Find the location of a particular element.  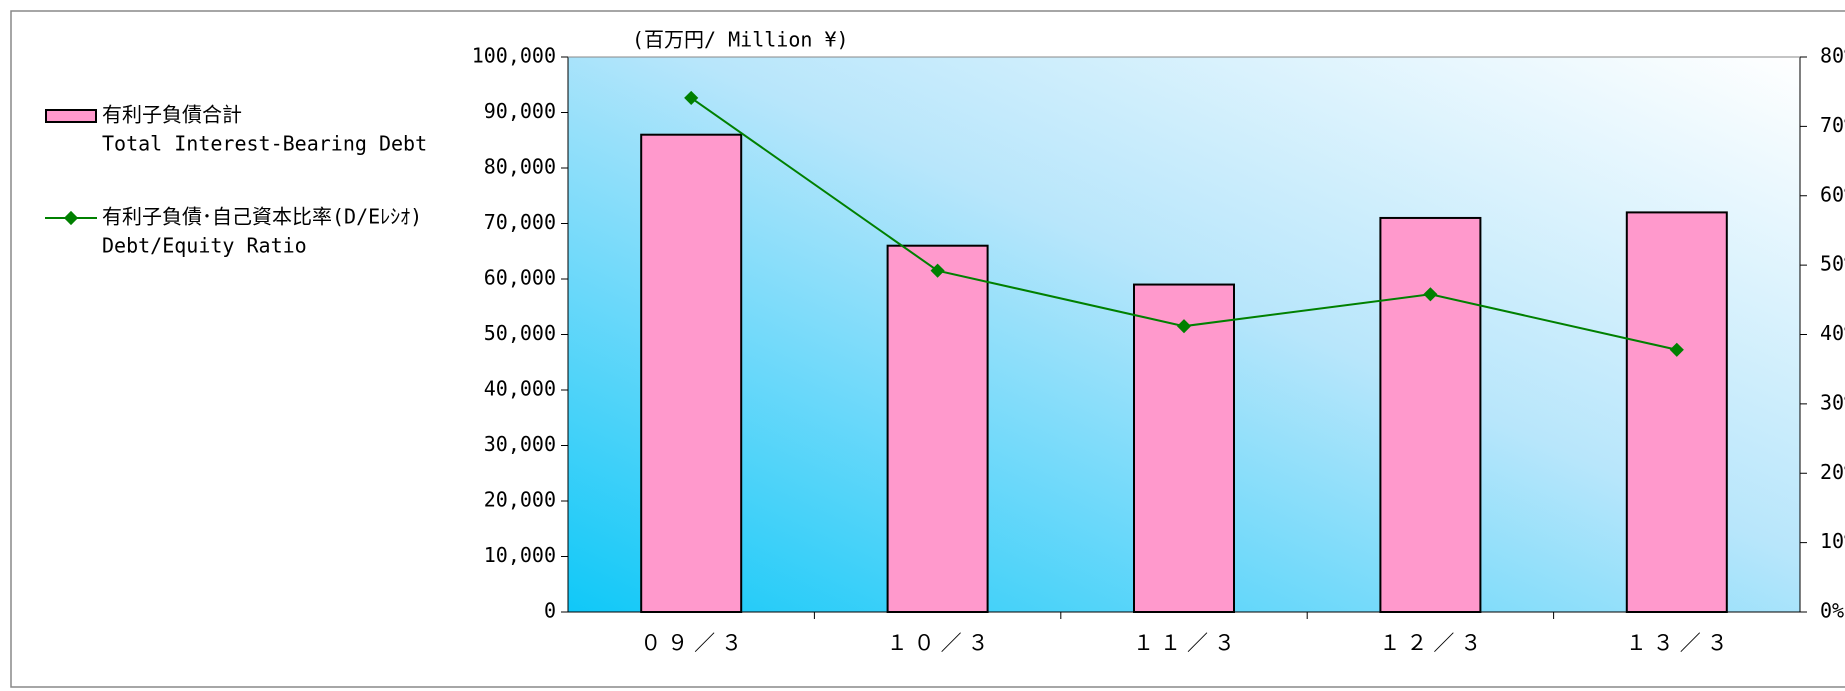

y2-tick-label: 80% is located at coordinates (1832, 56).